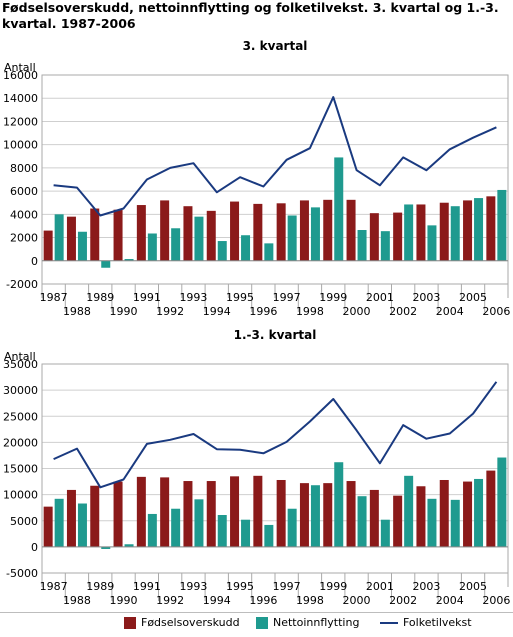 This screenshot has width=513, height=637. Describe the element at coordinates (20, 98) in the screenshot. I see `y-tick-label: 14000` at that location.